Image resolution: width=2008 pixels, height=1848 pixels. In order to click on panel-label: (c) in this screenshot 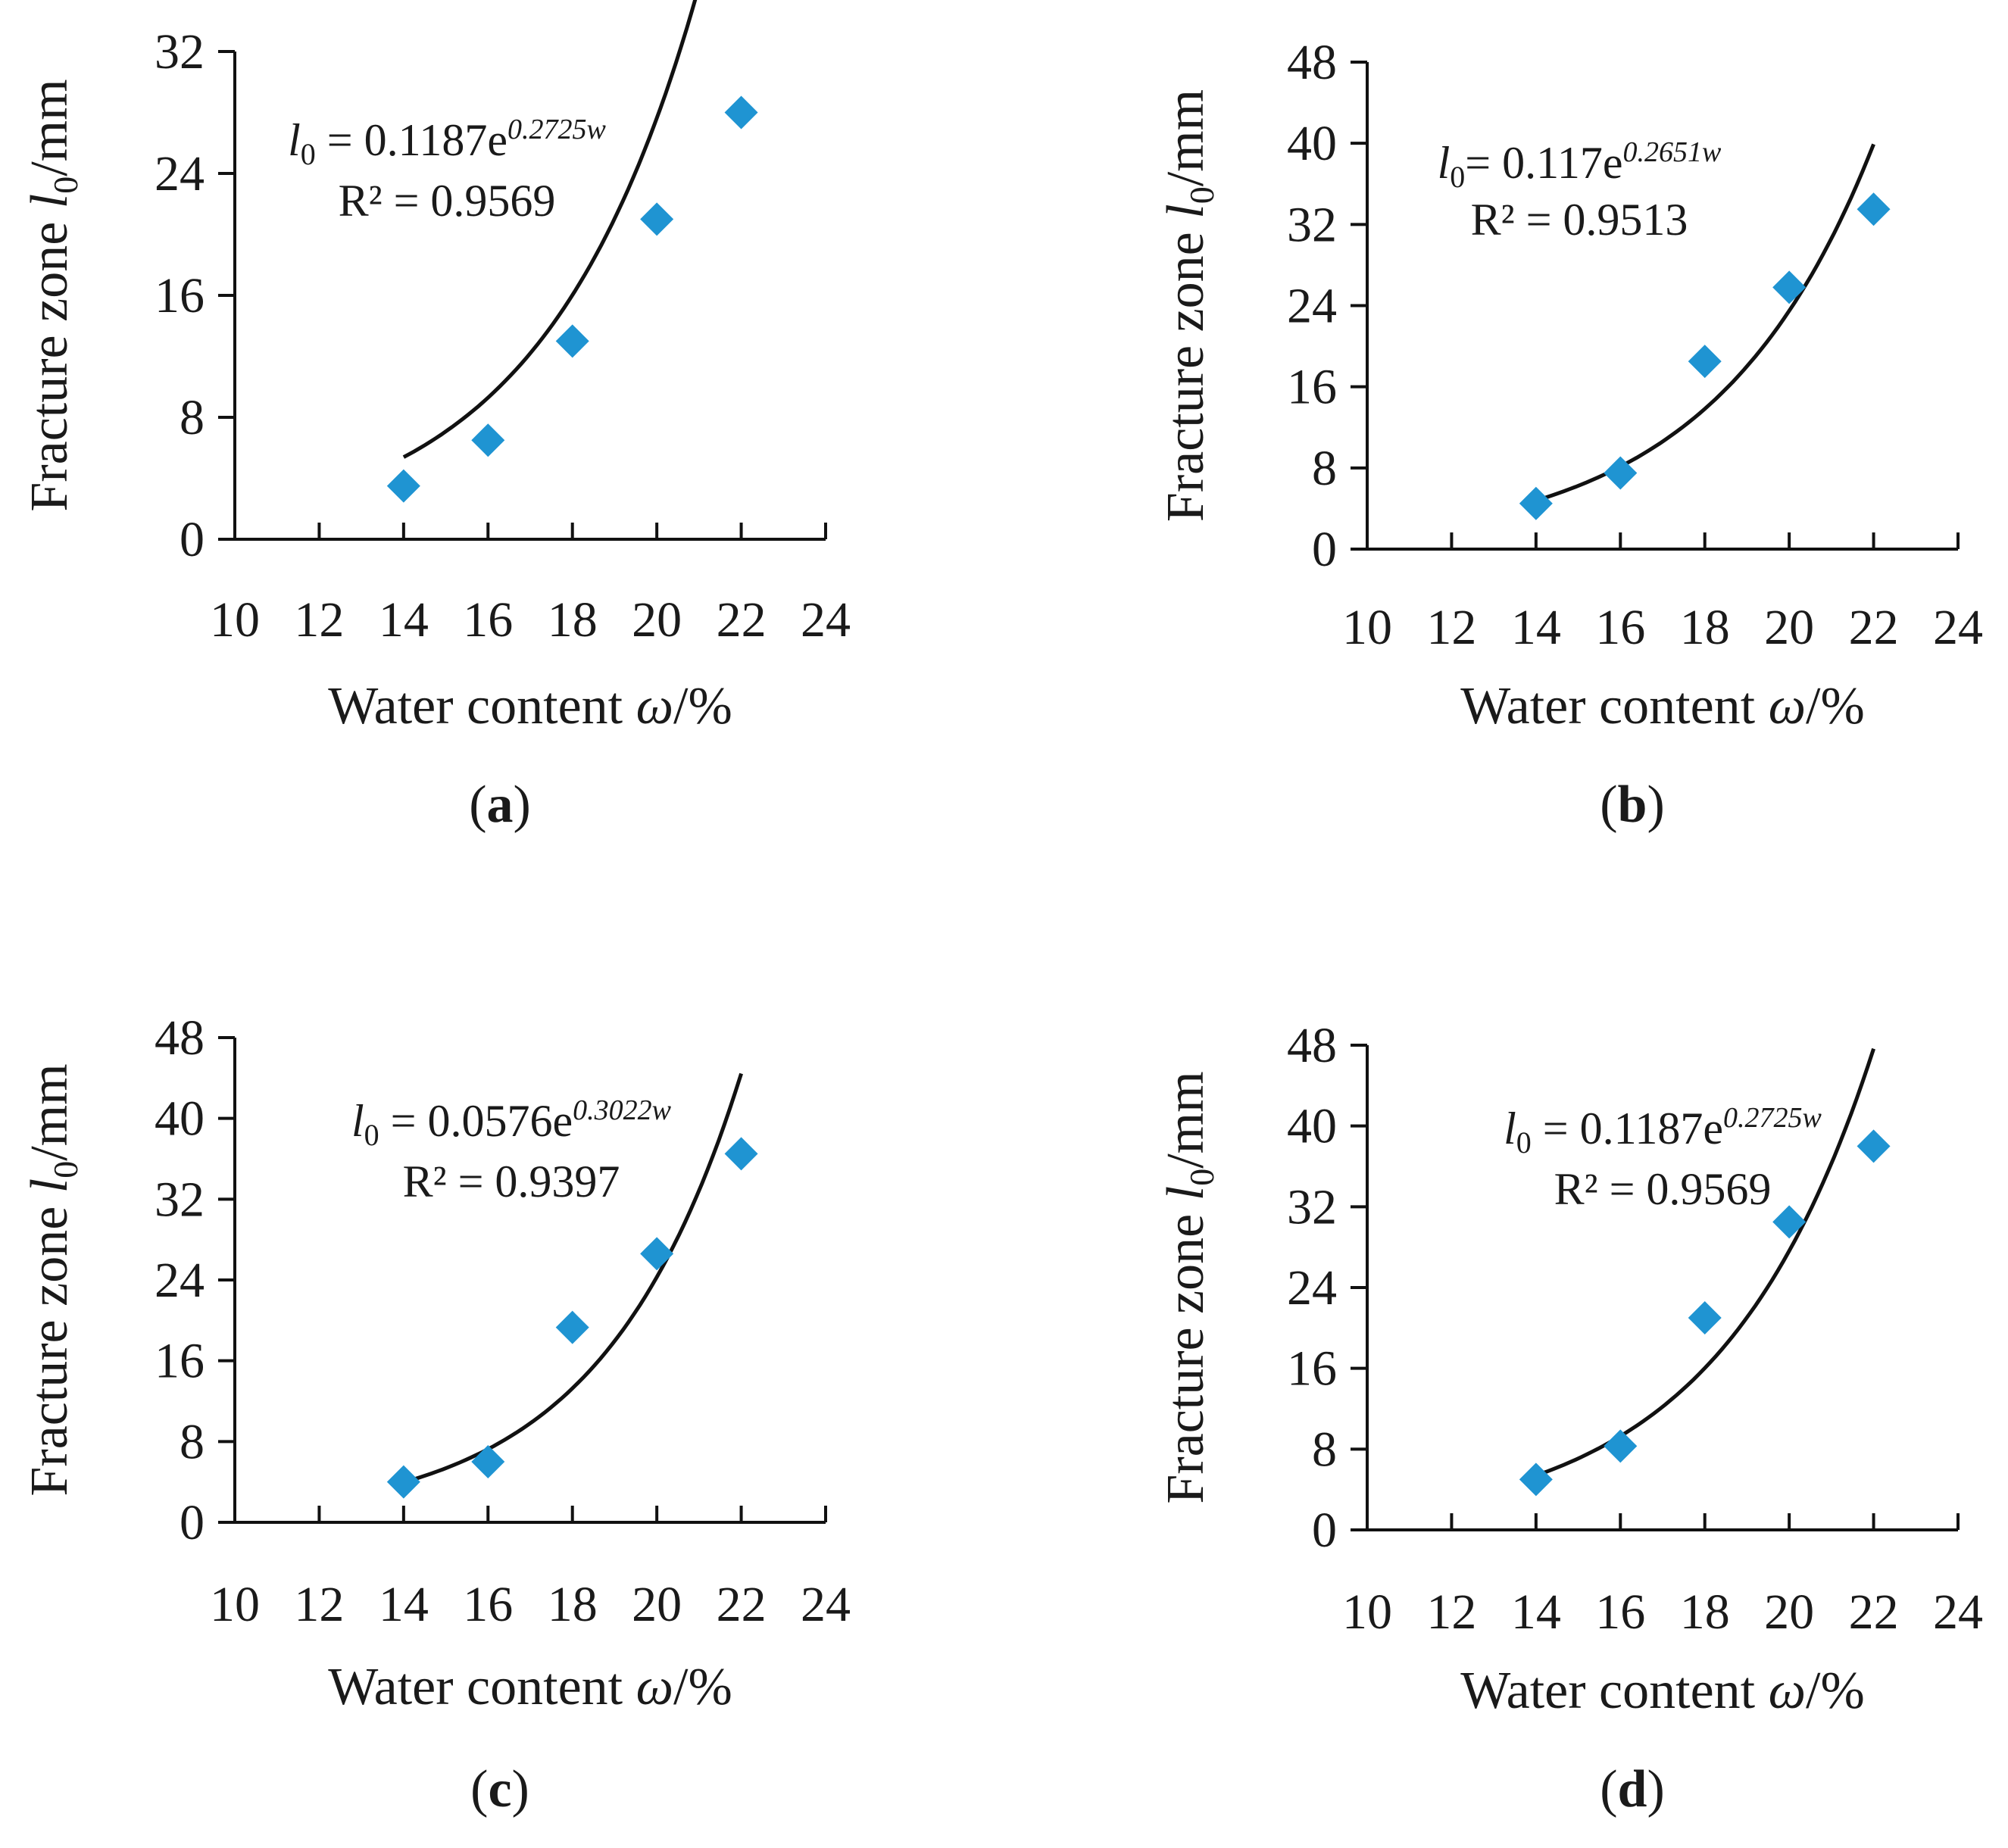, I will do `click(499, 1789)`.